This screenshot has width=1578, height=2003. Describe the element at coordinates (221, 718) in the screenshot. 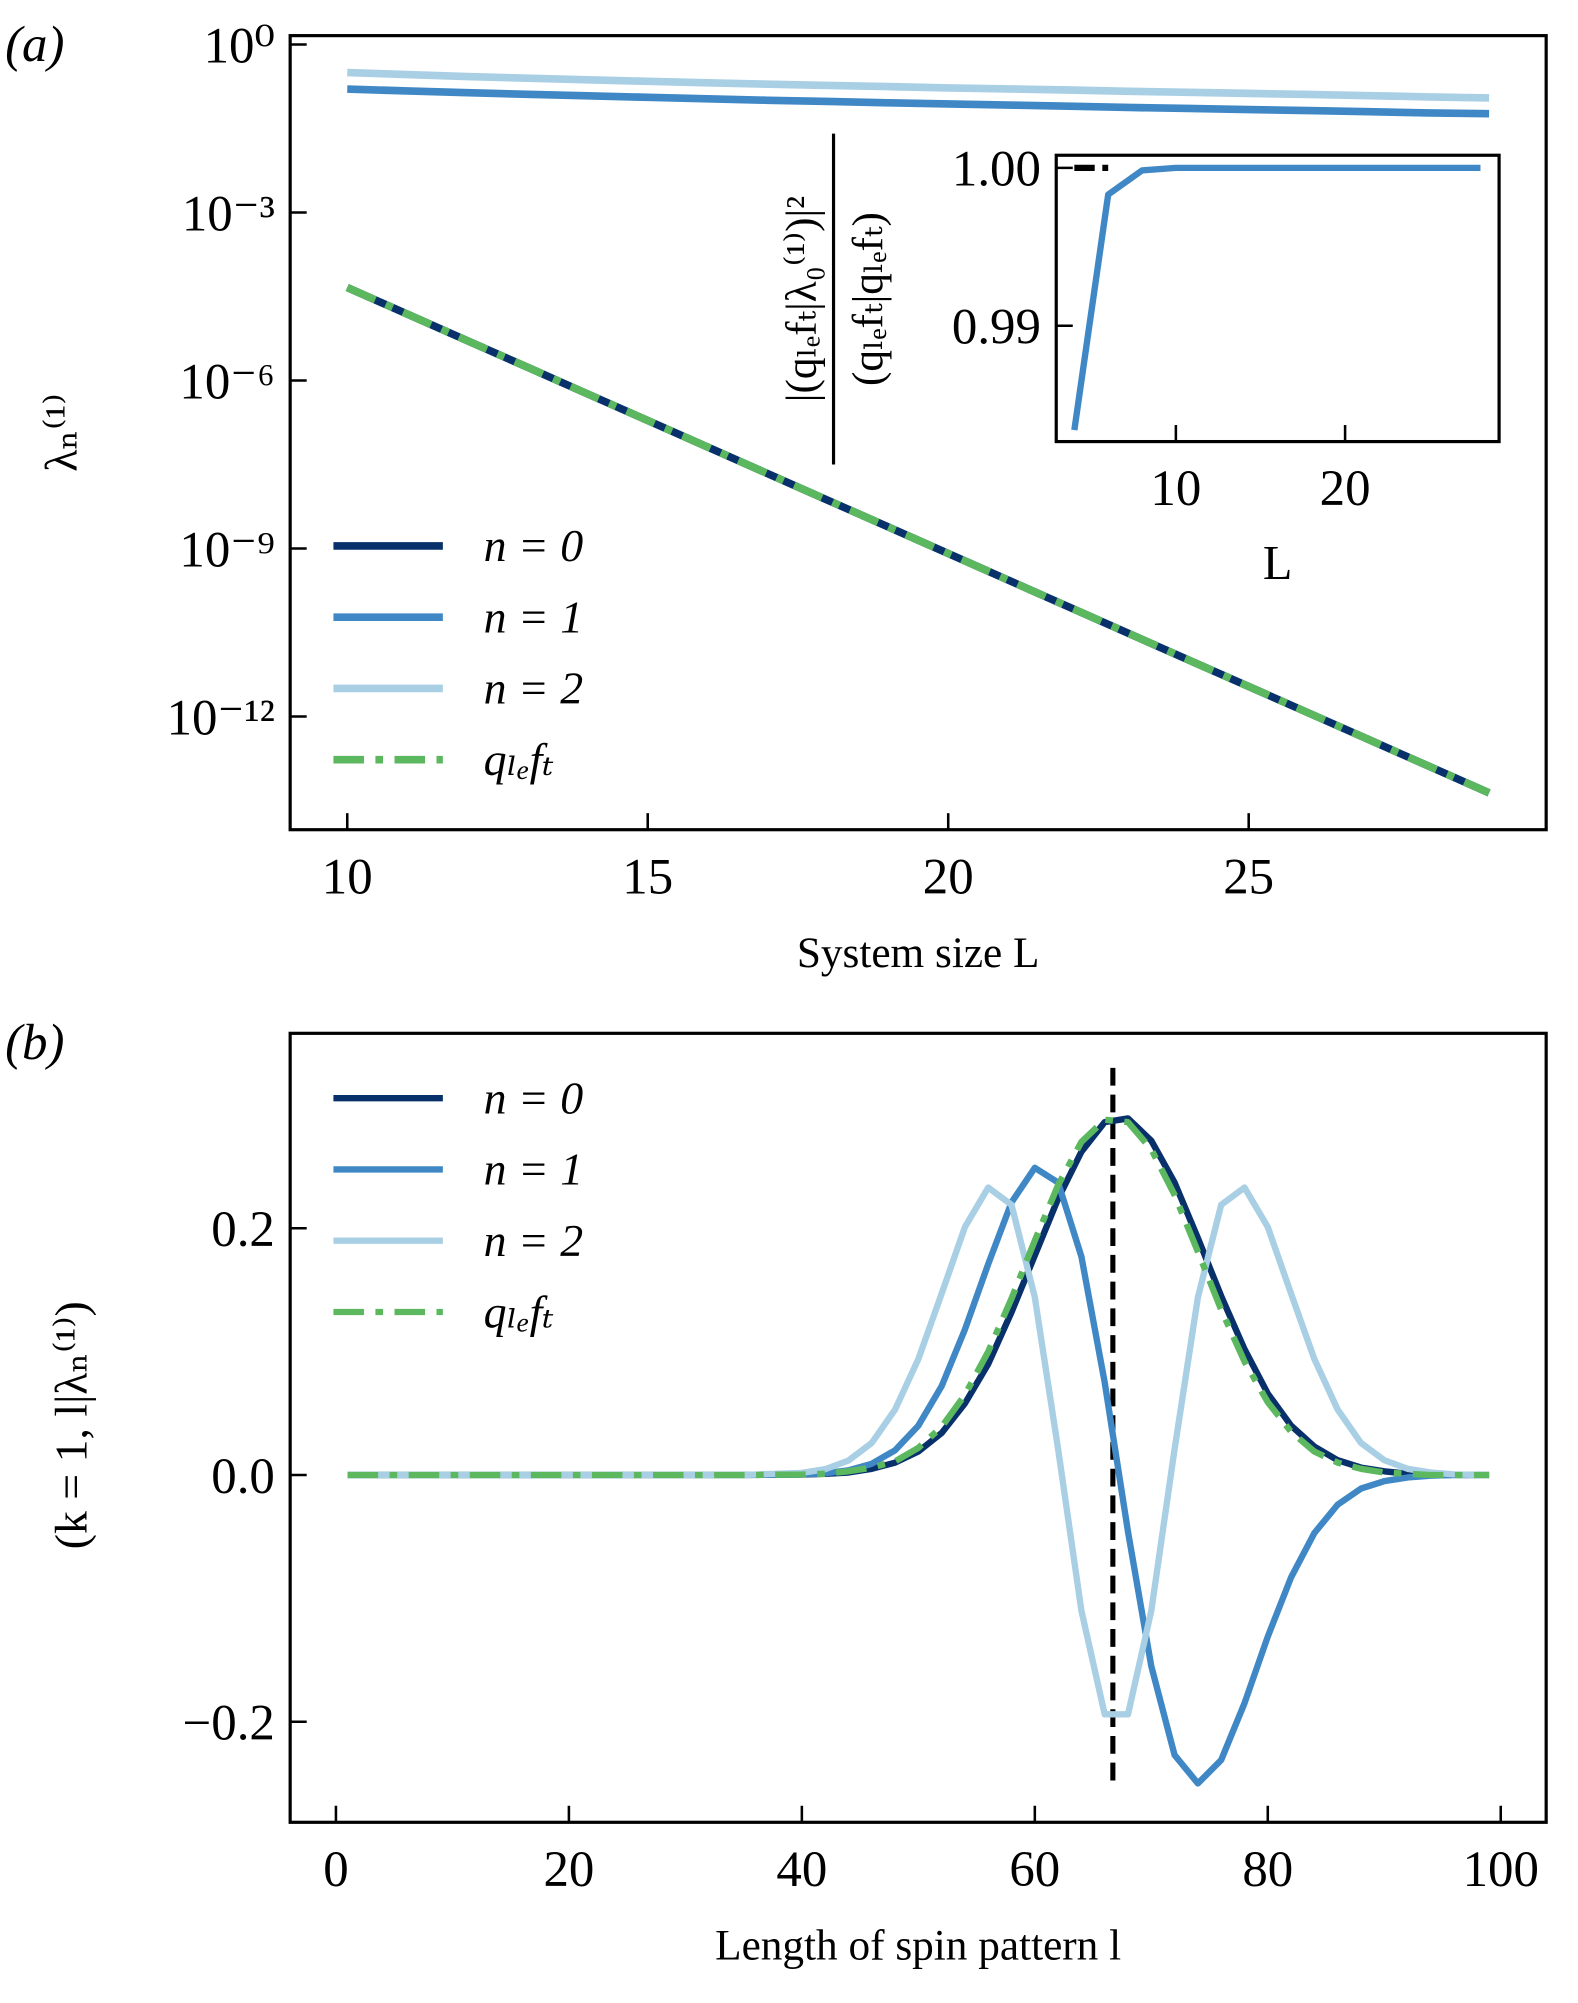

I see `y-tick-label: 10⁻¹²` at that location.